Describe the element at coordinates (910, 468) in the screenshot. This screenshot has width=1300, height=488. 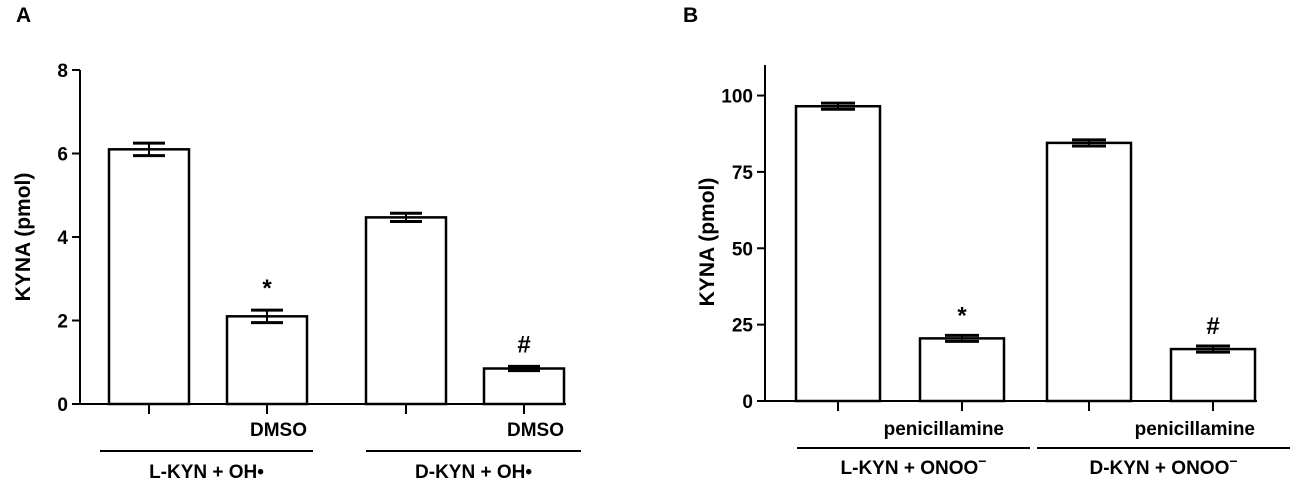
I see `group-label-text: L-KYN + ONOO` at that location.